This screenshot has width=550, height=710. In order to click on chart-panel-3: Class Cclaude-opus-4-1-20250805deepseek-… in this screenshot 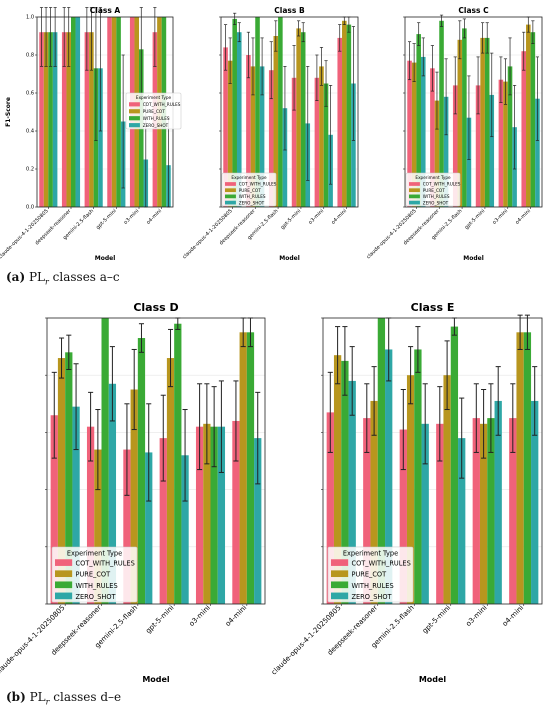, I will do `click(454, 134)`.